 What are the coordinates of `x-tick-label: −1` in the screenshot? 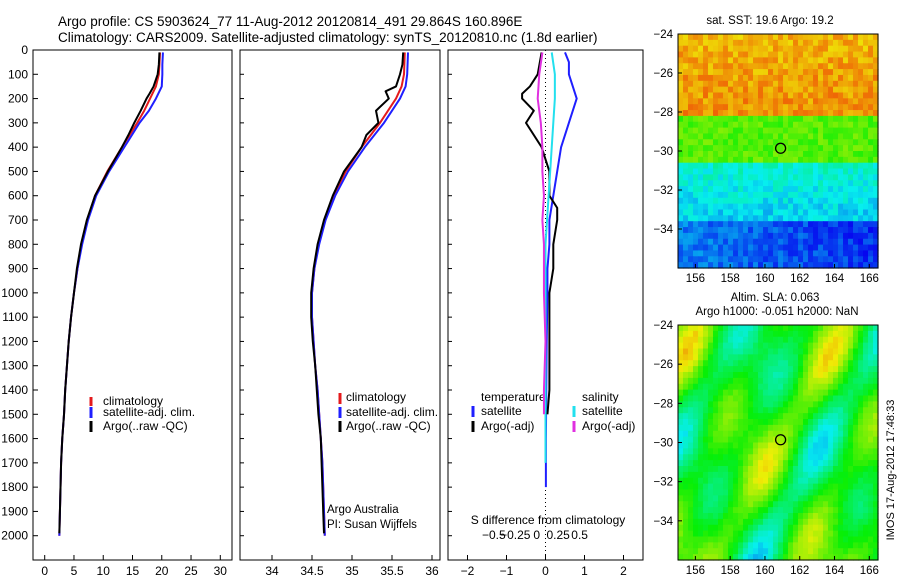 It's located at (507, 571).